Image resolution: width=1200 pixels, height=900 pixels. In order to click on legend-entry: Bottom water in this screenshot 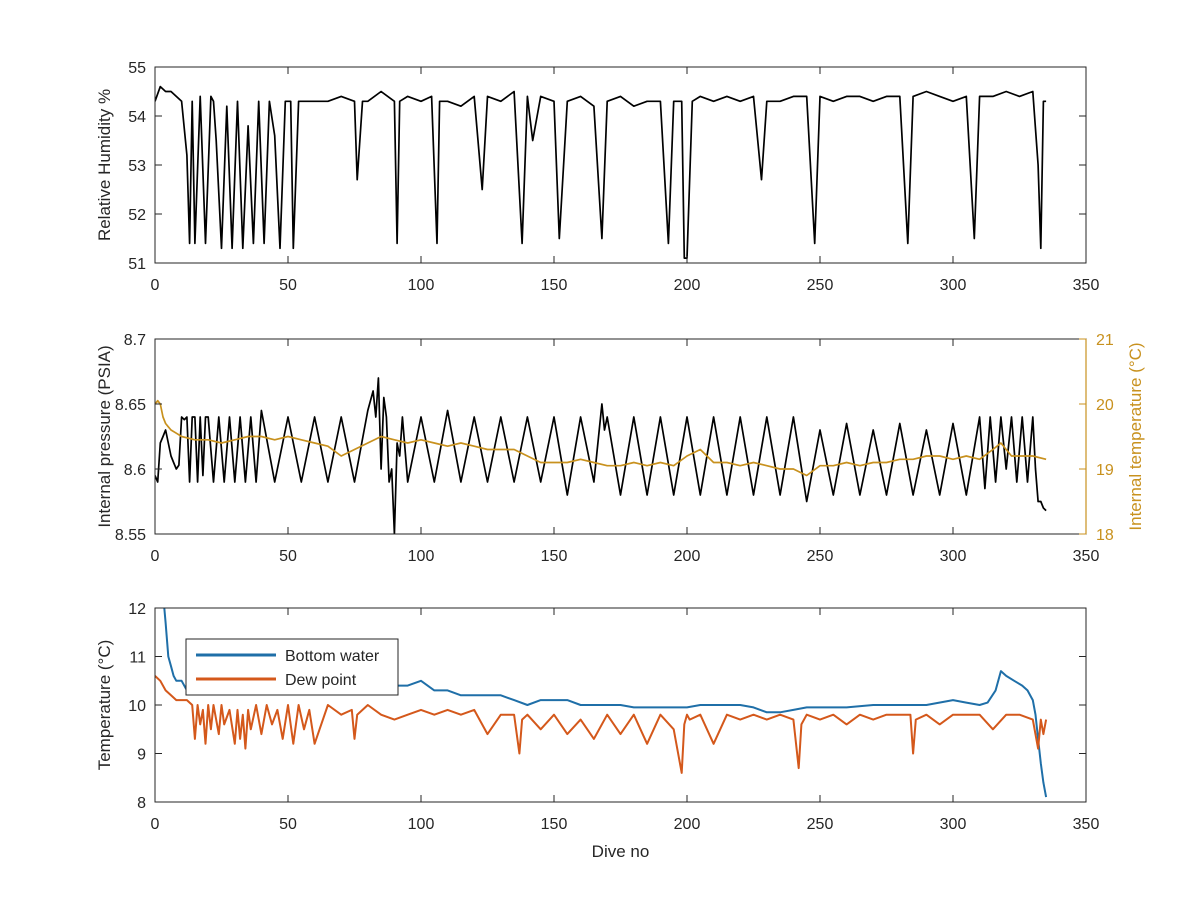, I will do `click(332, 656)`.